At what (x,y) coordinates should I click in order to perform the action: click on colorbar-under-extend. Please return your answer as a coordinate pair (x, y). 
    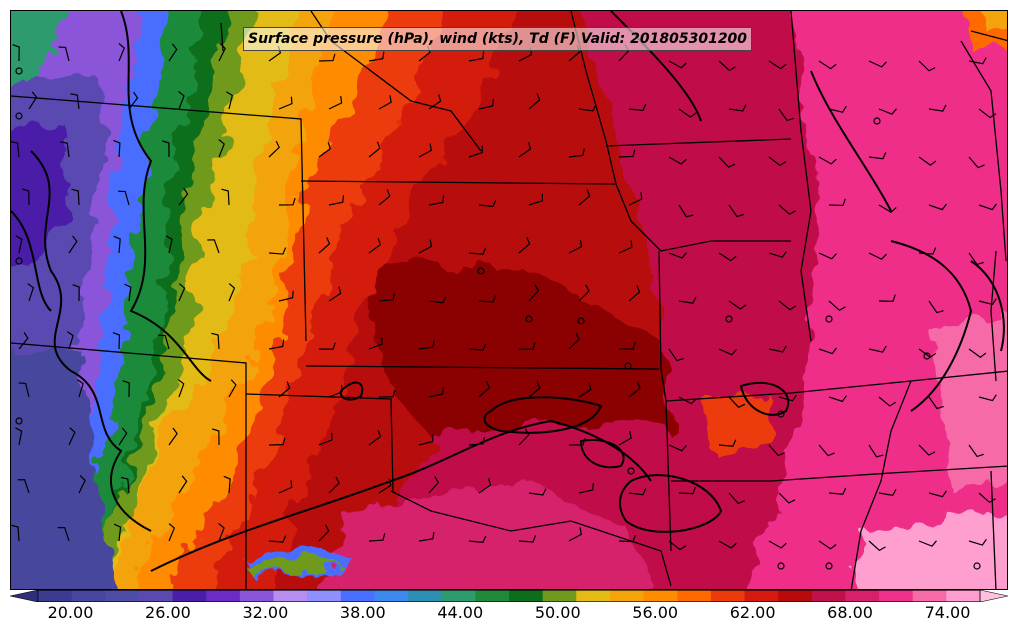
    Looking at the image, I should click on (24, 596).